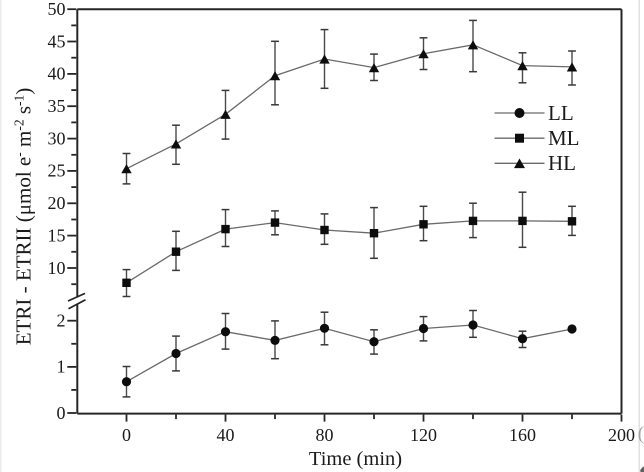 The image size is (644, 472). Describe the element at coordinates (61, 321) in the screenshot. I see `svg-text: 2` at that location.